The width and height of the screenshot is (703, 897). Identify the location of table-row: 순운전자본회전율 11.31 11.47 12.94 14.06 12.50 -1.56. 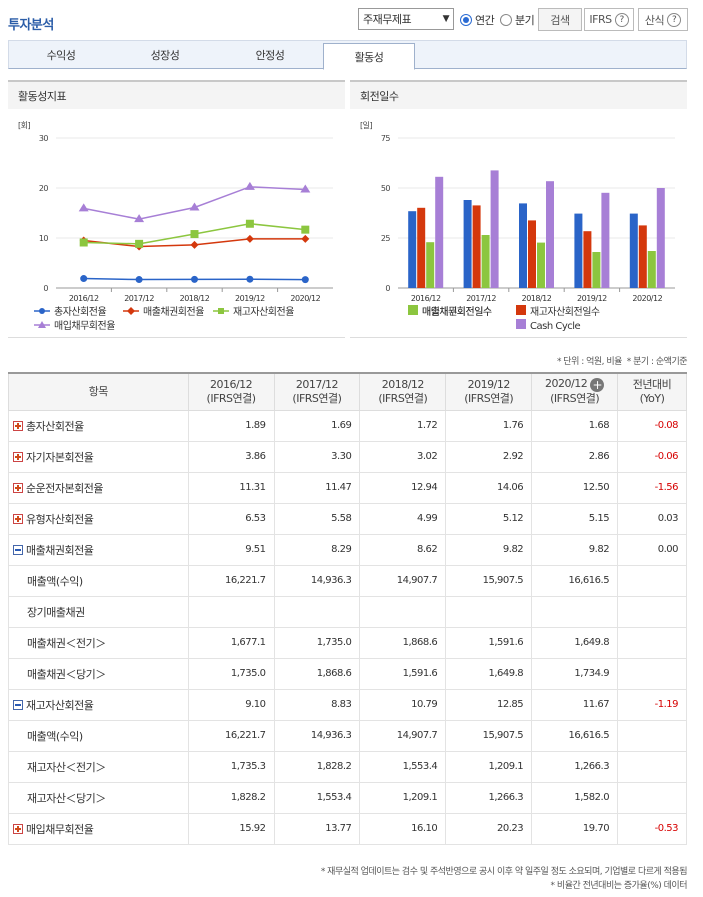
(347, 487).